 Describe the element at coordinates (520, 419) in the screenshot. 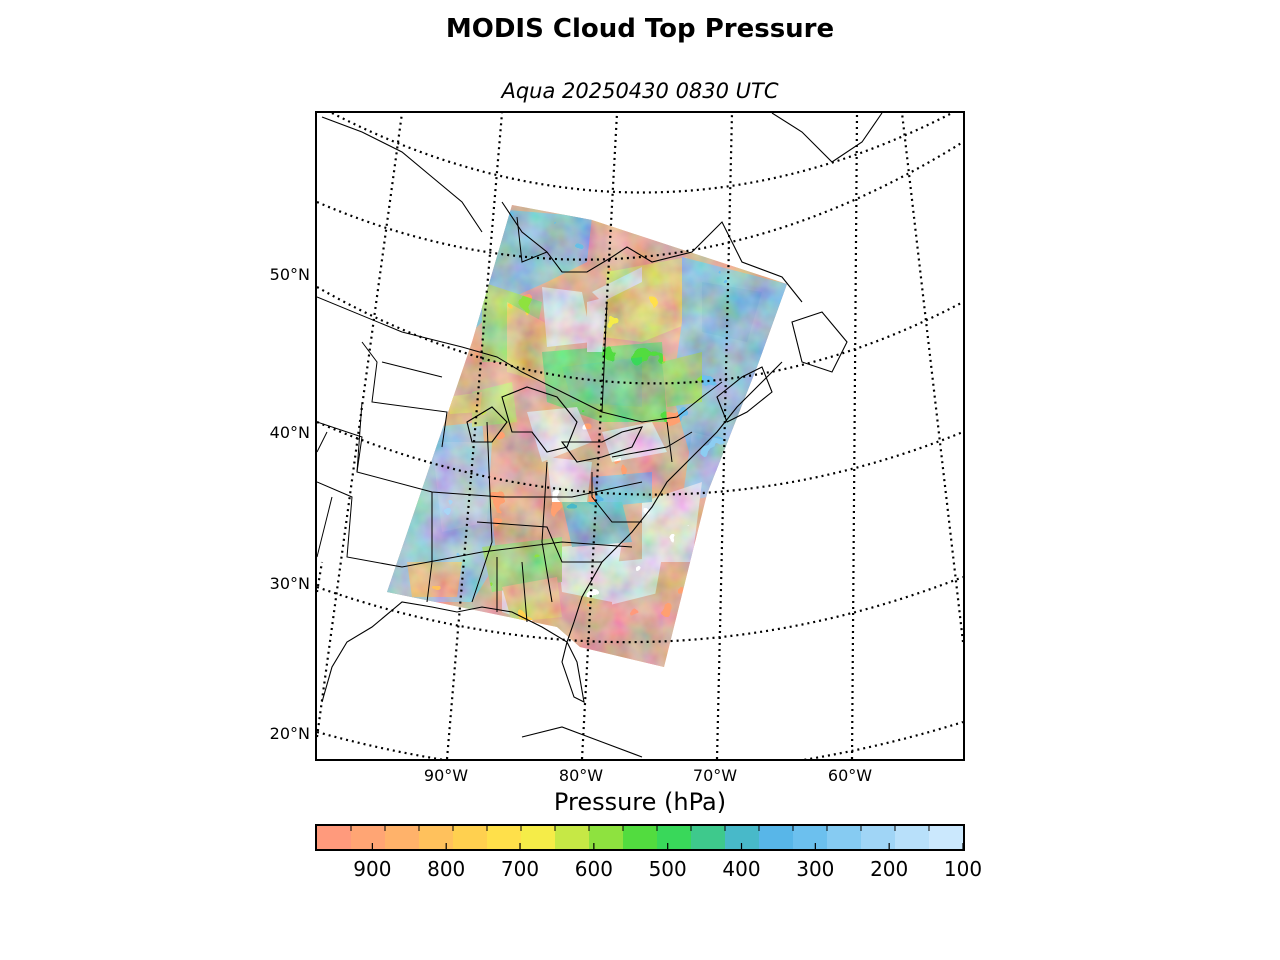

I see `political-boundaries` at that location.